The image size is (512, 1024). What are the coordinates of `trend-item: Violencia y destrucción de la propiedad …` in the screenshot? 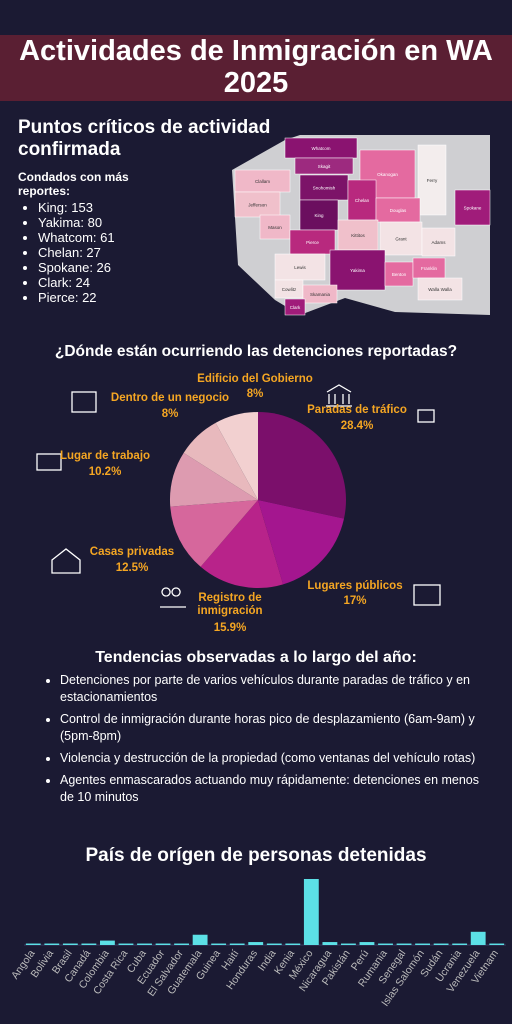 It's located at (270, 758).